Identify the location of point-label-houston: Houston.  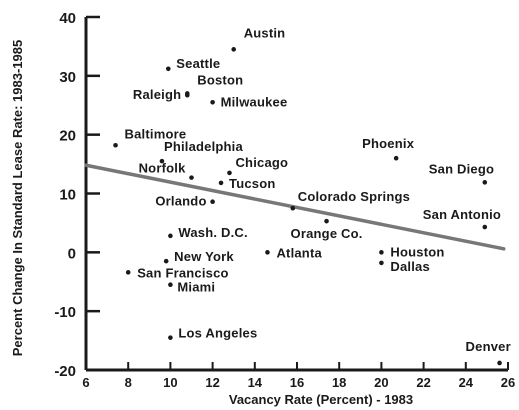
(417, 251).